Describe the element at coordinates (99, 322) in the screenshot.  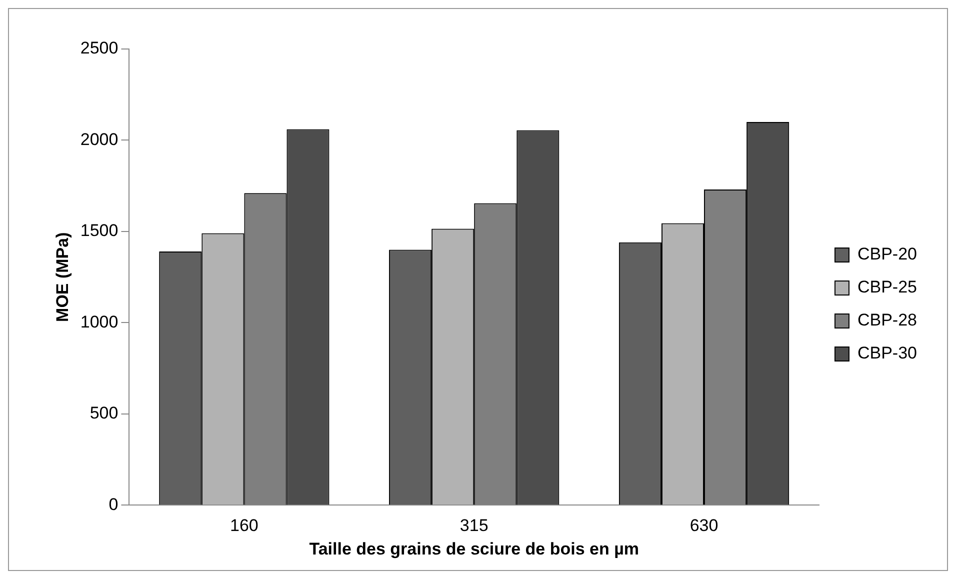
I see `y-tick-label: 1000` at that location.